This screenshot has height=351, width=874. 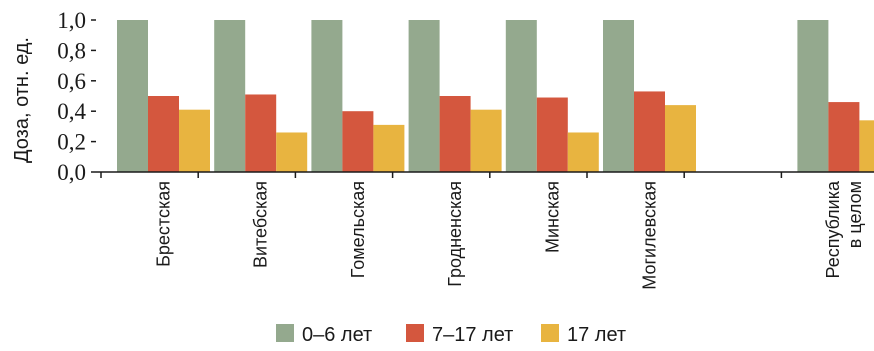 I want to click on category-label: Витебская, so click(x=261, y=224).